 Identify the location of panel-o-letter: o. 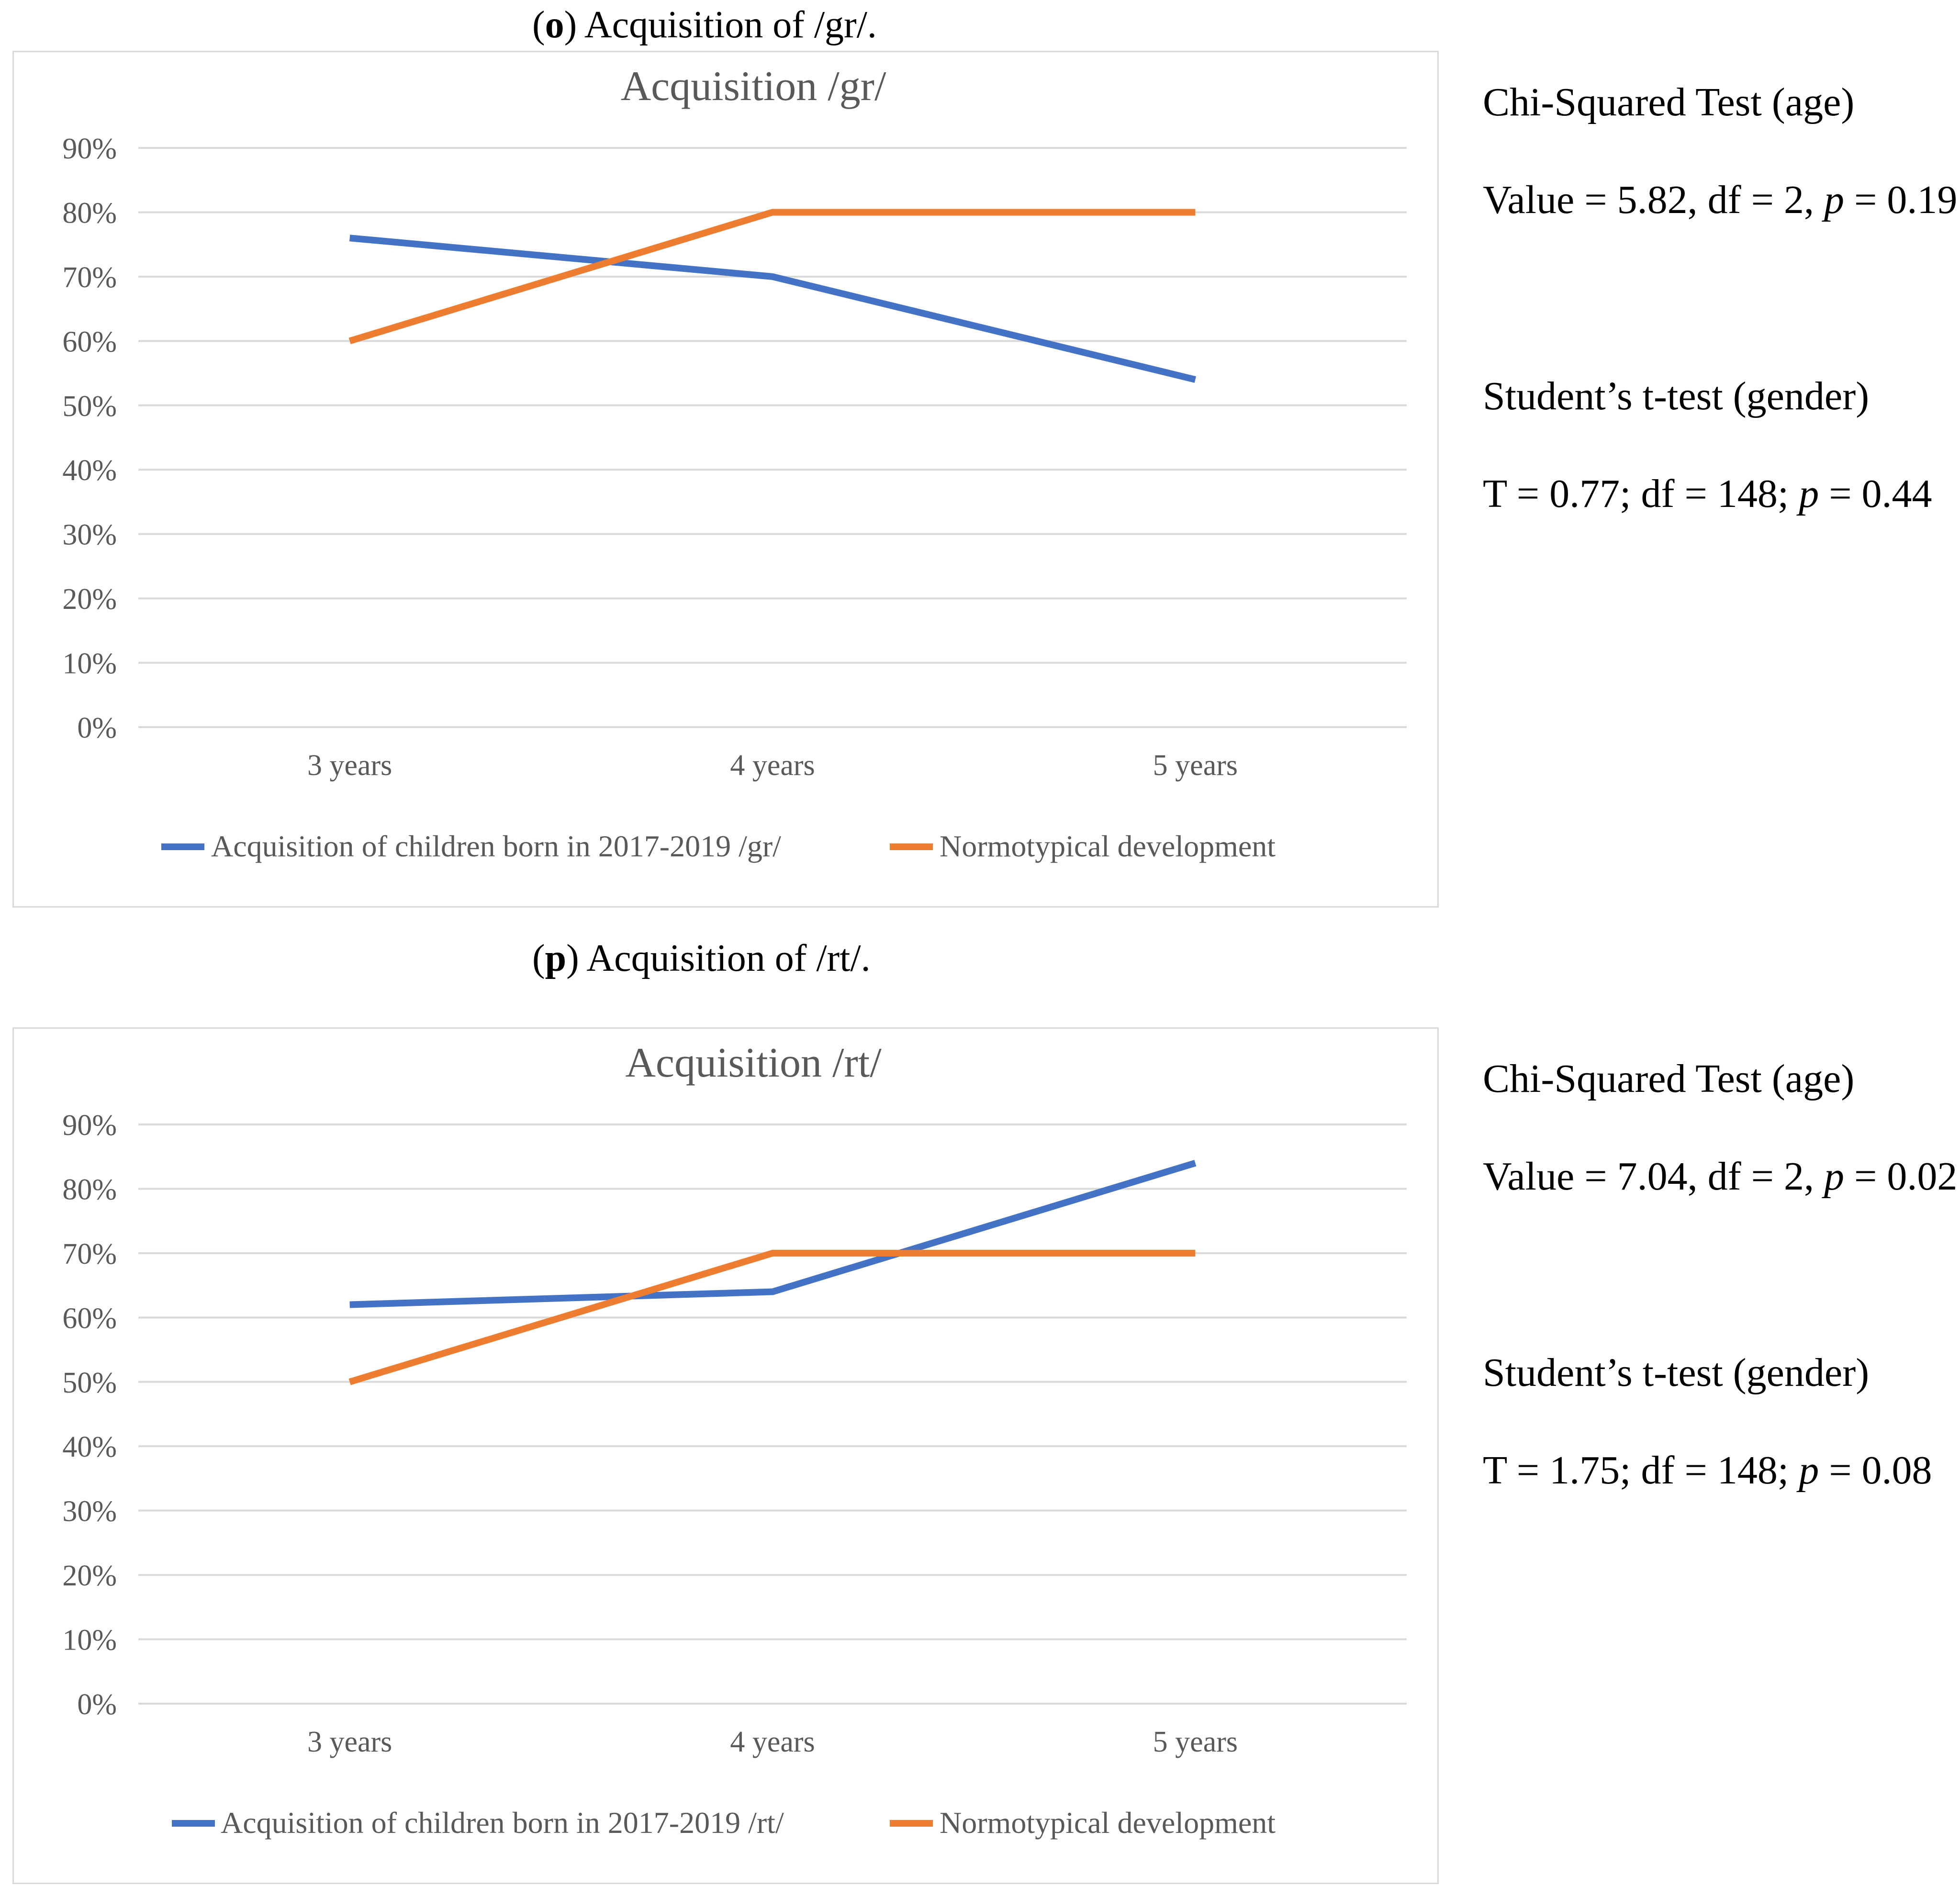
(555, 25).